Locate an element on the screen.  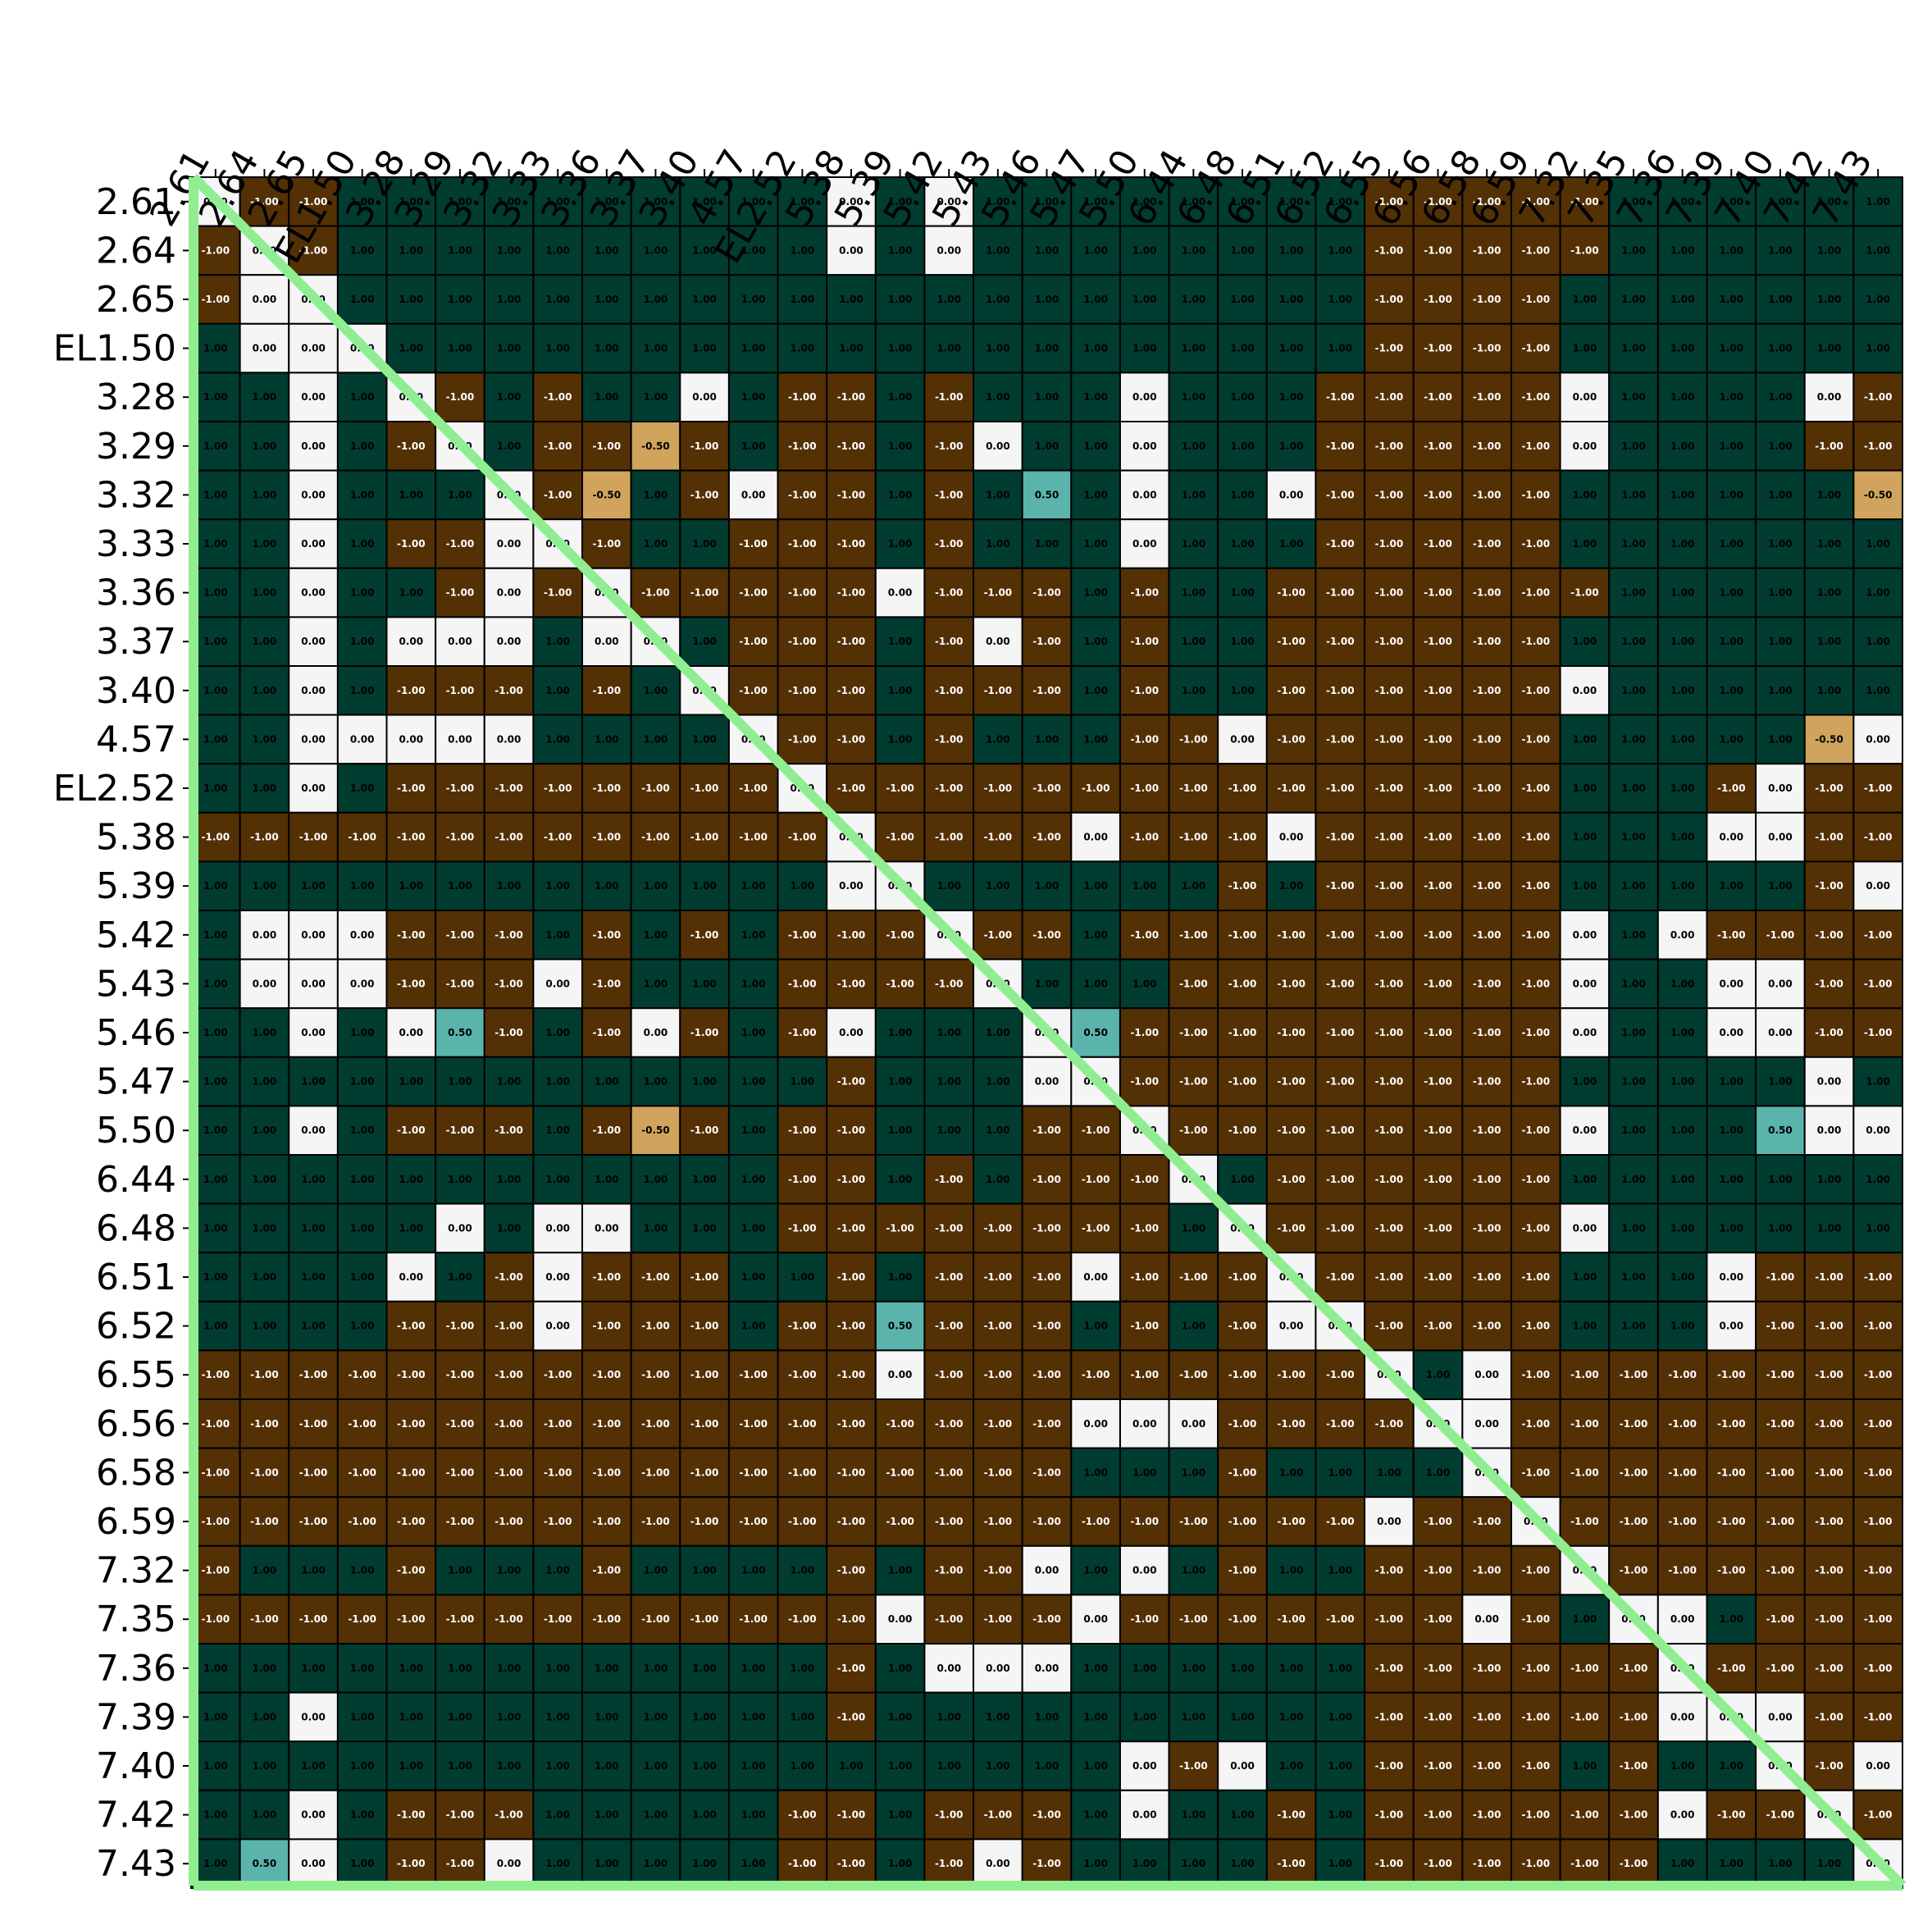
y-tick-label: EL1.50 is located at coordinates (114, 349).